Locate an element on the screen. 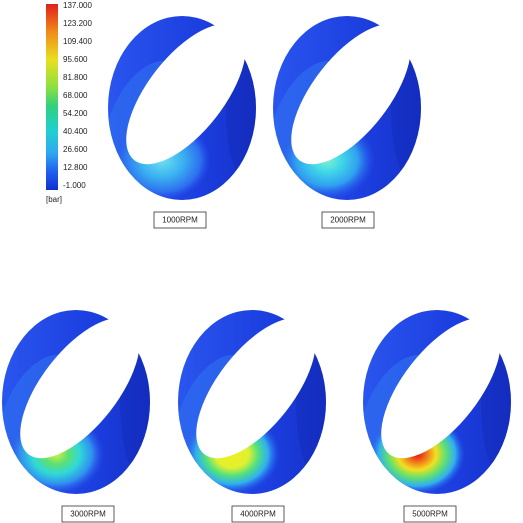 The image size is (523, 523). caption: 1000RPM is located at coordinates (180, 220).